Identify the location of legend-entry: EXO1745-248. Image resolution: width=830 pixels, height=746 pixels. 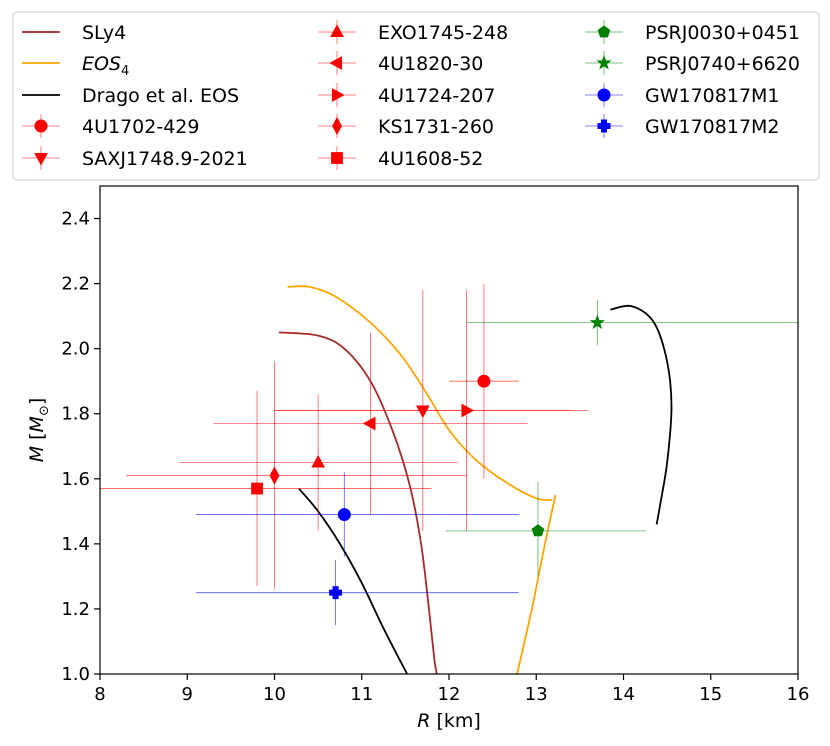
(413, 32).